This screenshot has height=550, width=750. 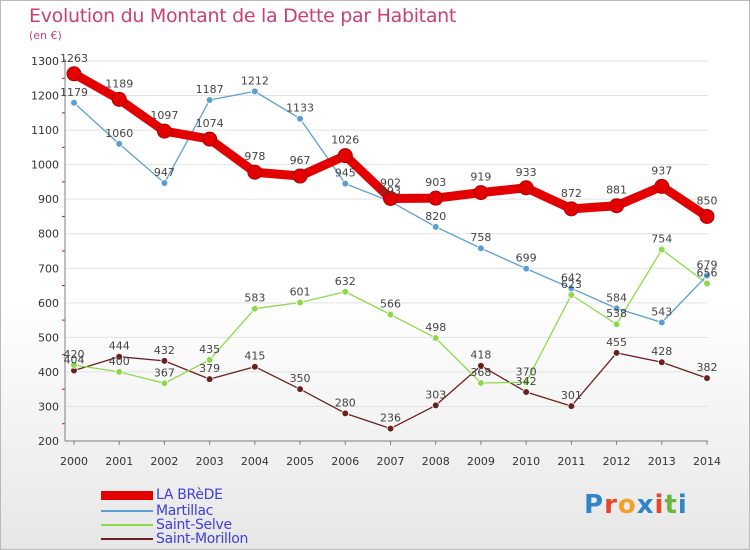 I want to click on legend-item-saint-morillon: Saint-Morillon, so click(x=174, y=539).